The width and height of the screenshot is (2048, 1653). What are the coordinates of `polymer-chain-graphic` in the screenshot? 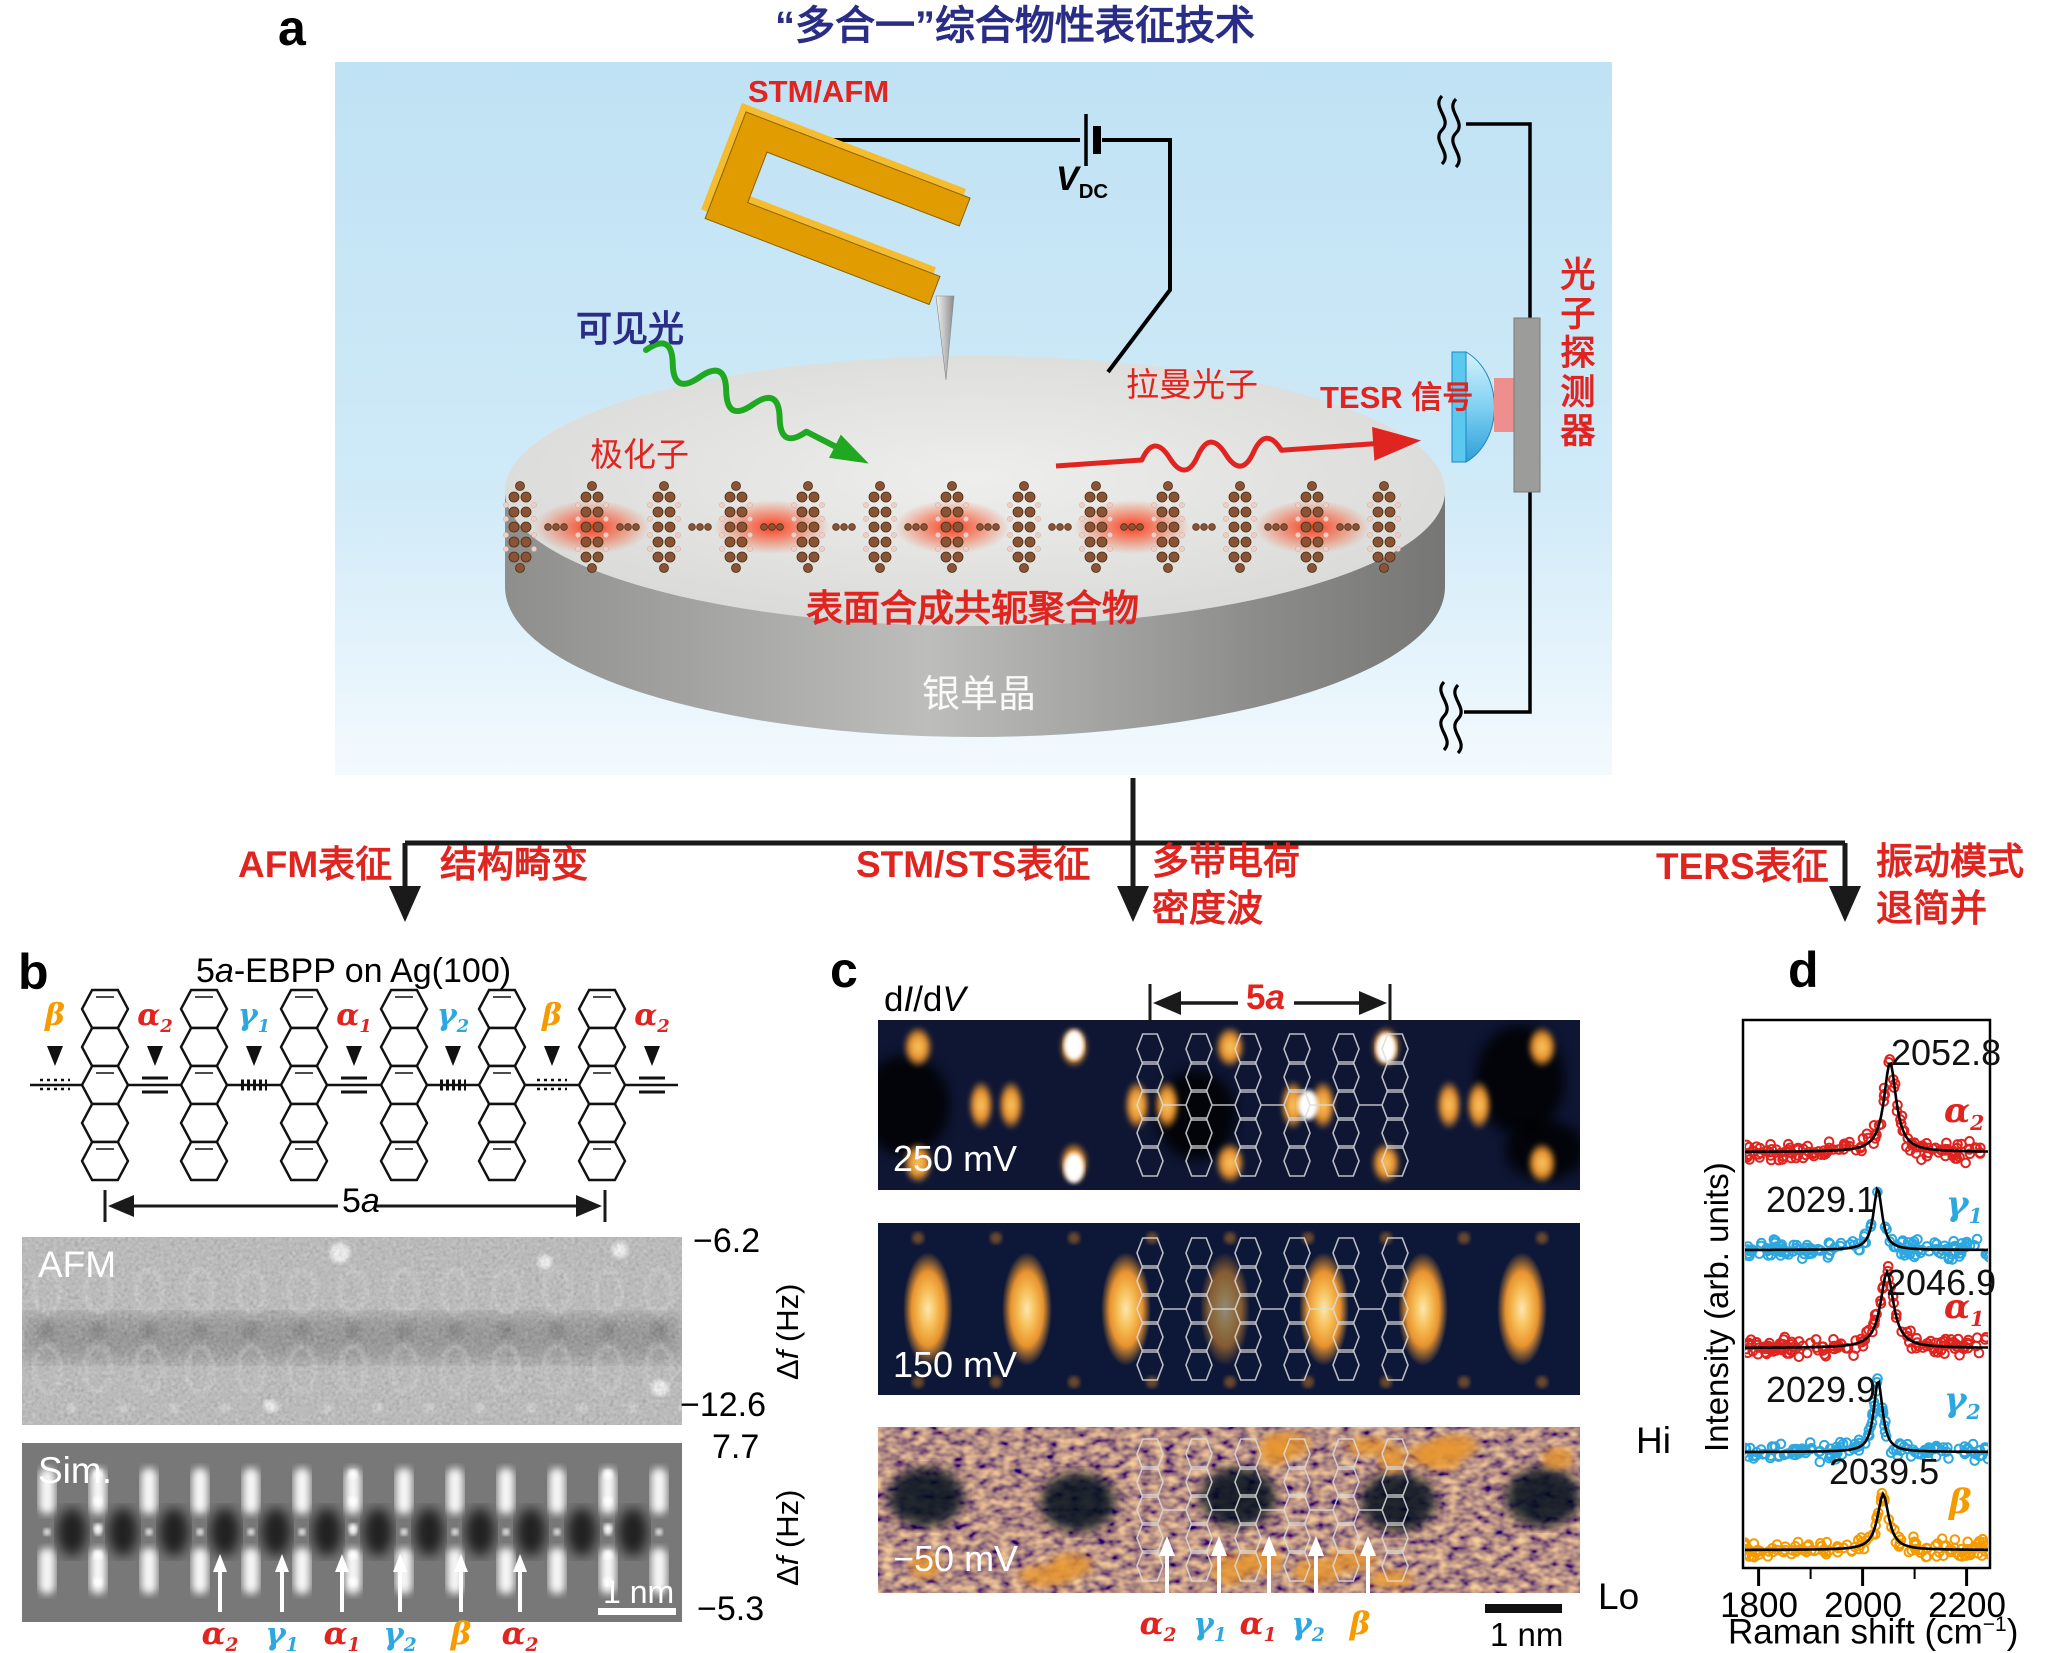 It's located at (952, 527).